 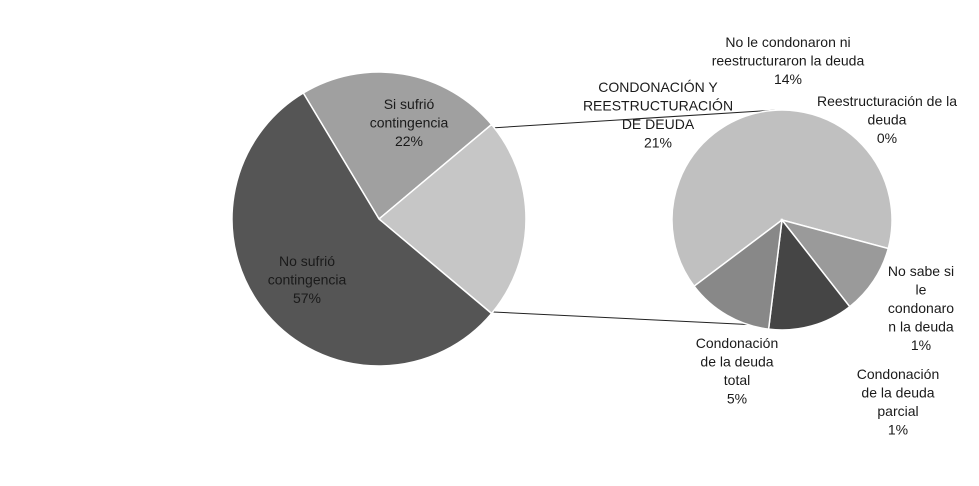 What do you see at coordinates (787, 42) in the screenshot?
I see `label-no-condonaron-line: No le condonaron ni` at bounding box center [787, 42].